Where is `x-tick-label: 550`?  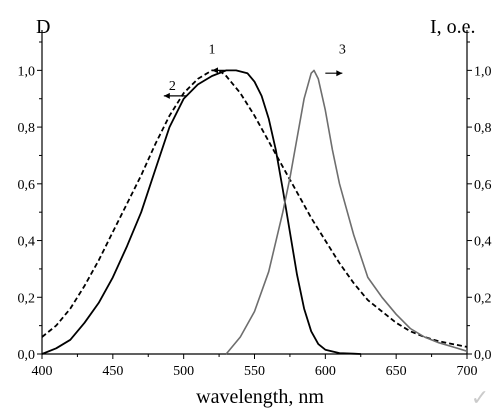
x-tick-label: 550 is located at coordinates (254, 371).